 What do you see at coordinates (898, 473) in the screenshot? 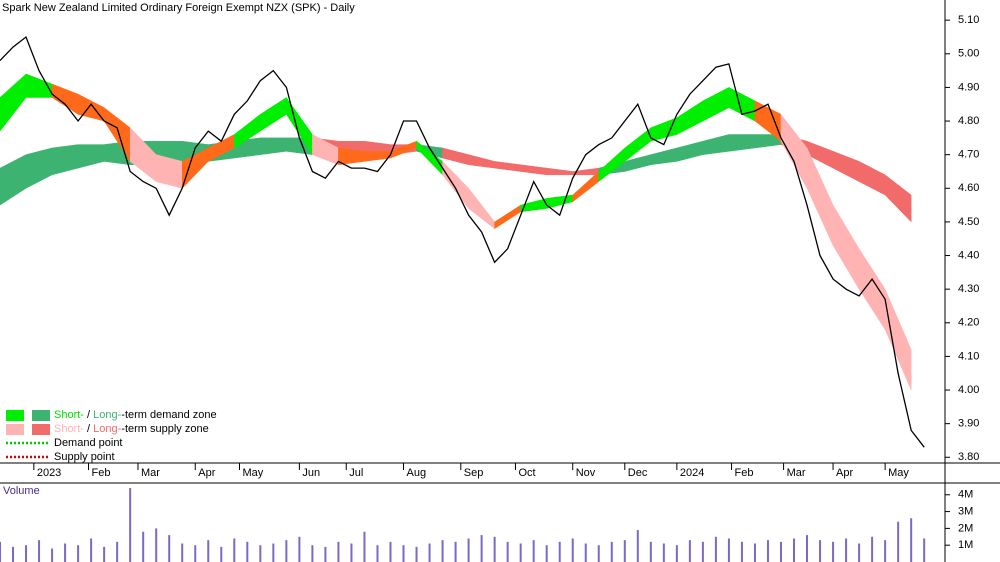
I see `x-tick-label: May` at bounding box center [898, 473].